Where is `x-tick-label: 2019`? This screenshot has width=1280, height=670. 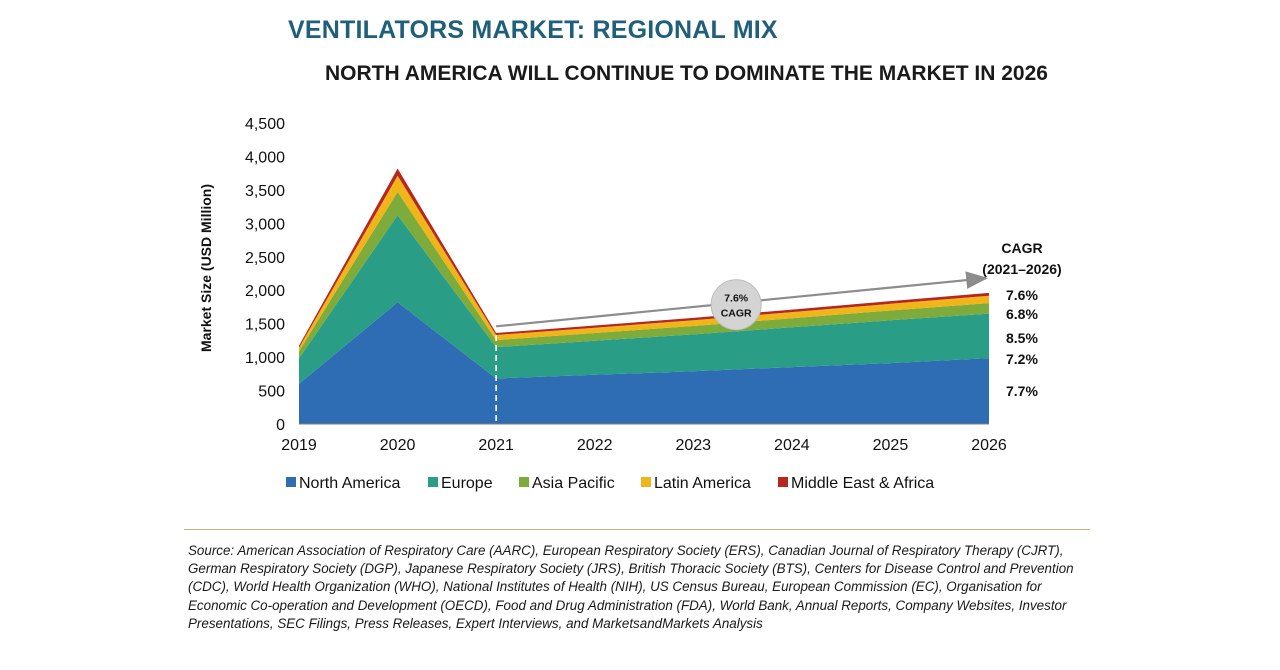
x-tick-label: 2019 is located at coordinates (299, 445).